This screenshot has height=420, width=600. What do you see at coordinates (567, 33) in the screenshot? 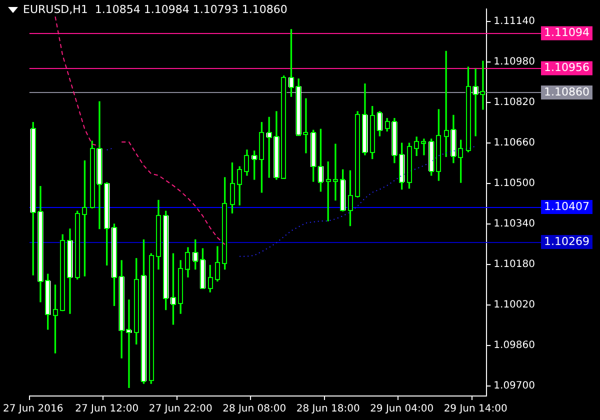
I see `ref-line-label: 1.11094` at bounding box center [567, 33].